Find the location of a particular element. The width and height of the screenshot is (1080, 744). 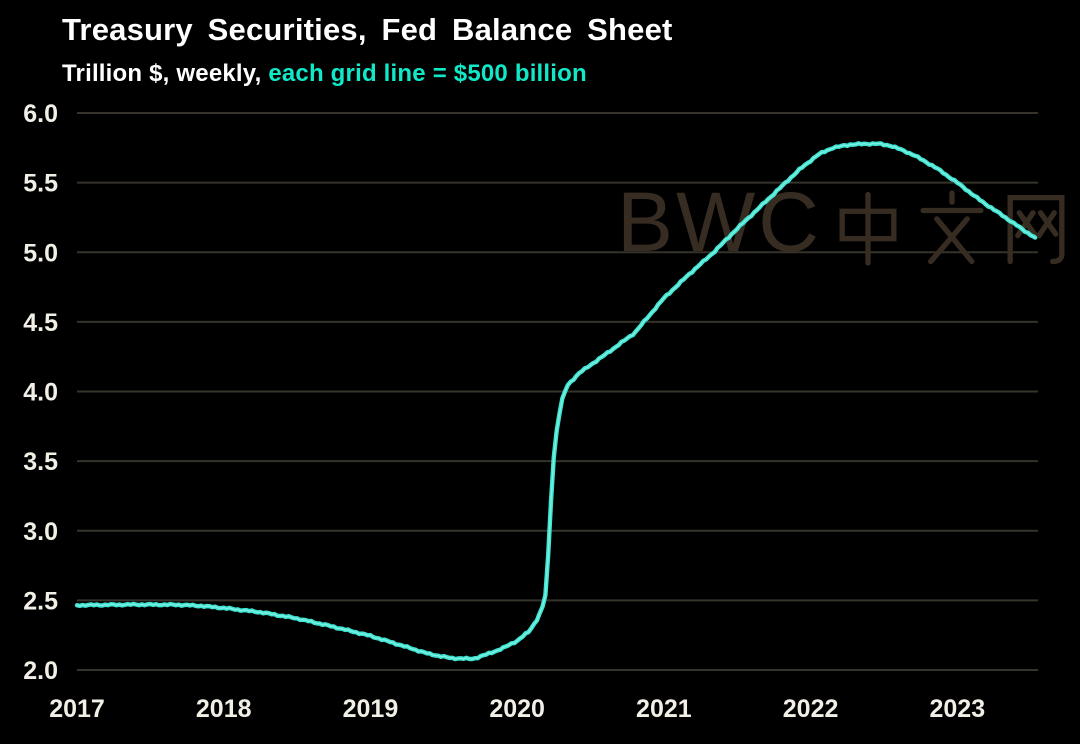

y-tick-label: 4.0 is located at coordinates (40, 393).